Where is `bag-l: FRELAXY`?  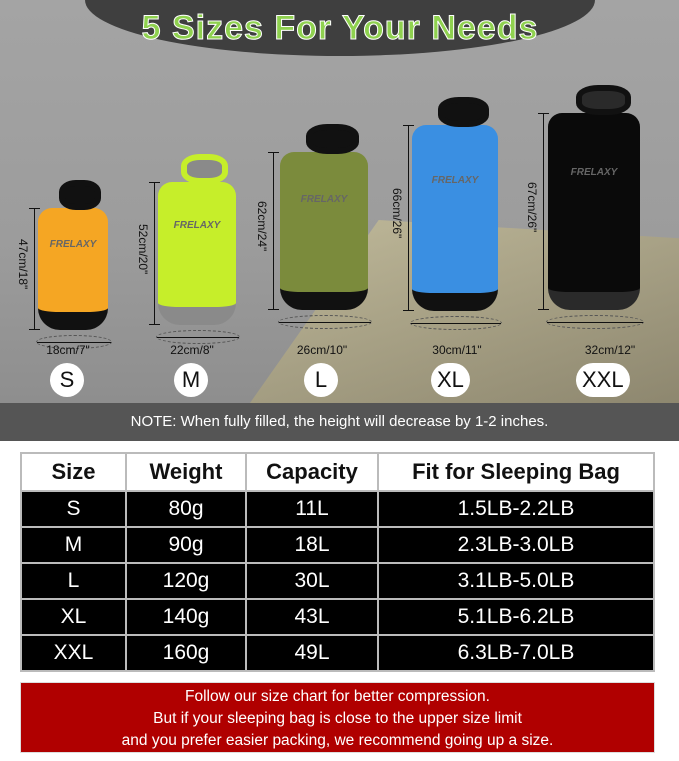 bag-l: FRELAXY is located at coordinates (324, 231).